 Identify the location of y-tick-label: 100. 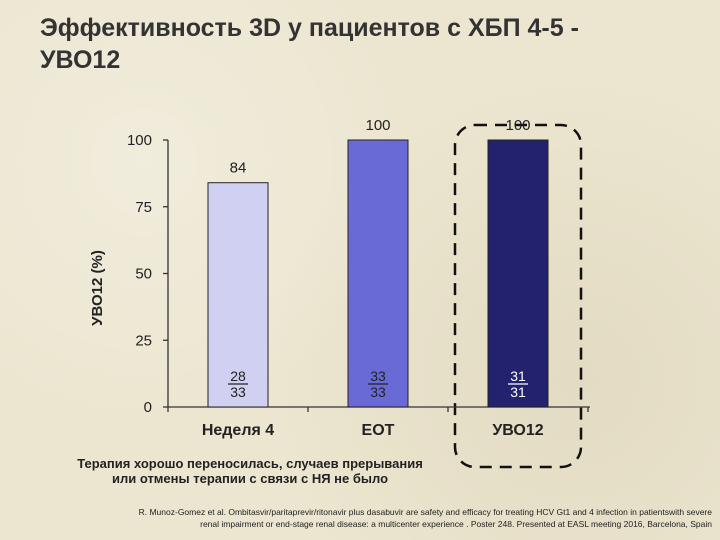
(139, 140).